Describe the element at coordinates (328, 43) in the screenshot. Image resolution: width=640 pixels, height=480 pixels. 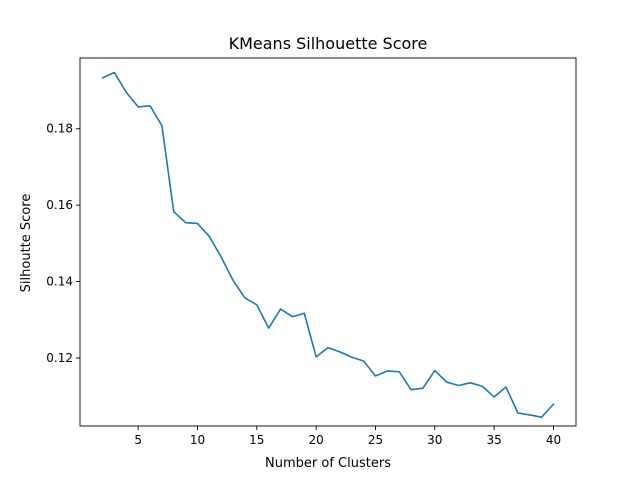
I see `chart-title: KMeans Silhouette Score` at that location.